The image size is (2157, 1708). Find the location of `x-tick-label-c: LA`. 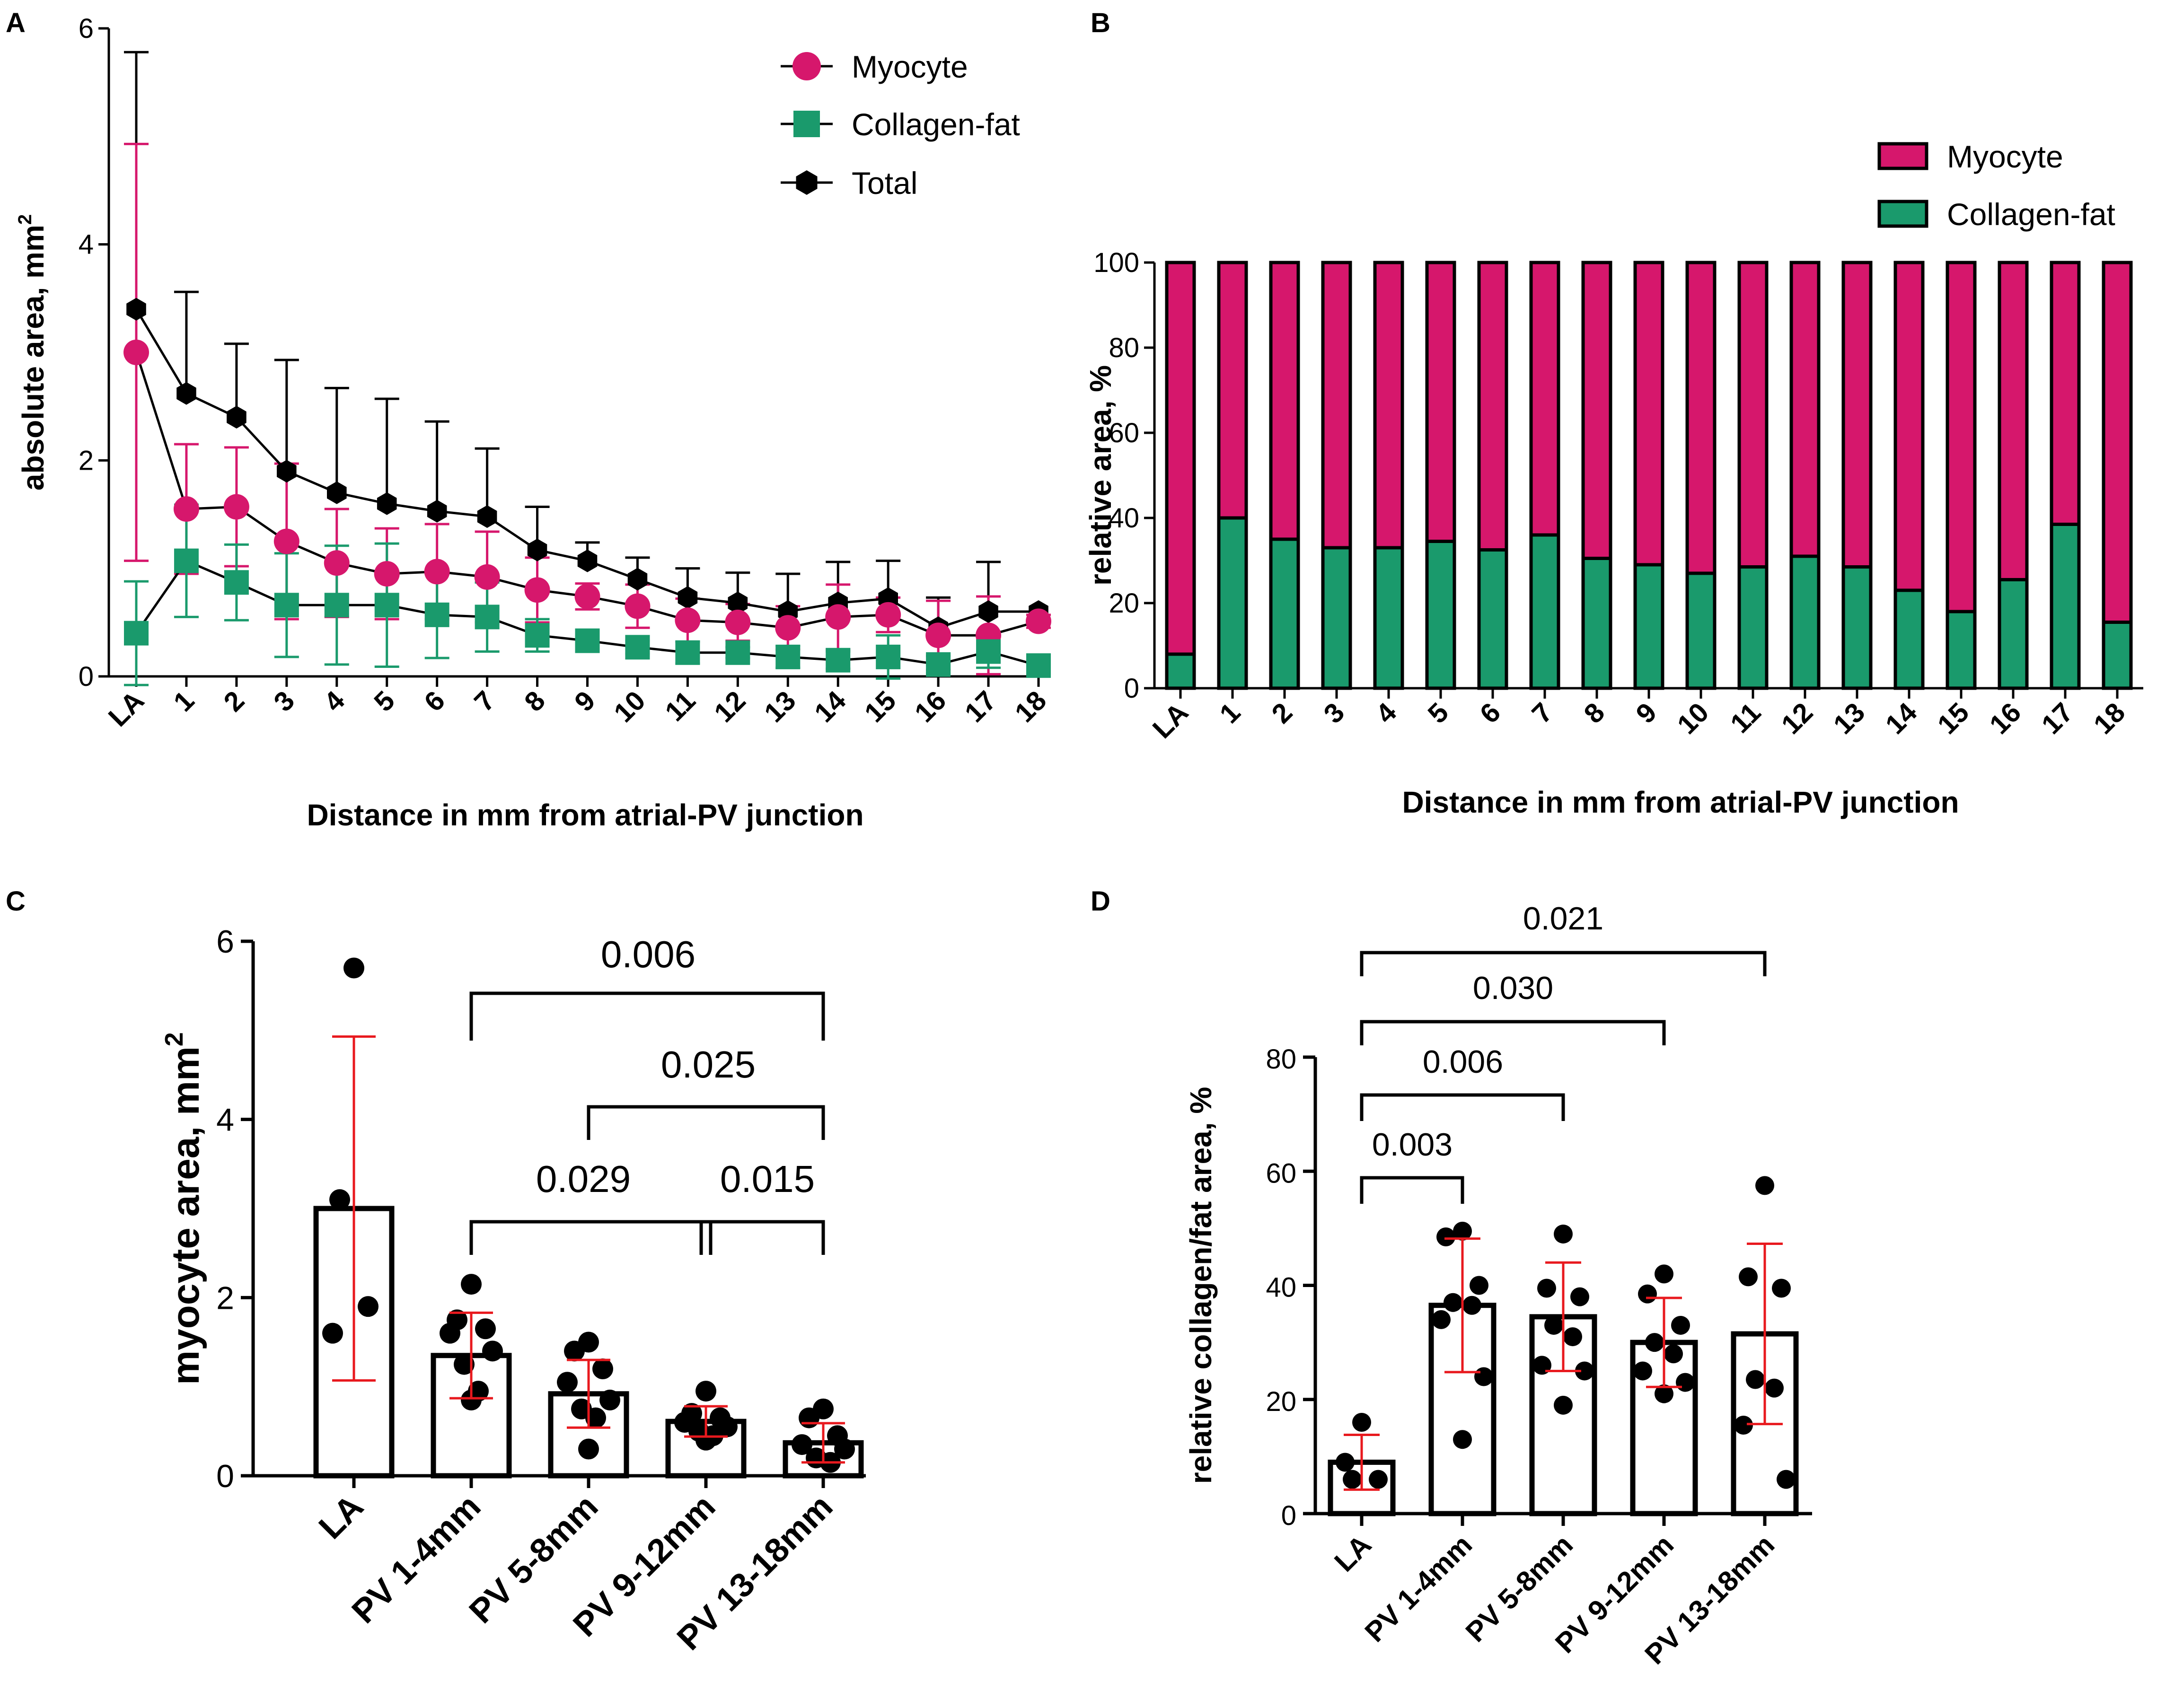

x-tick-label-c: LA is located at coordinates (341, 1517).